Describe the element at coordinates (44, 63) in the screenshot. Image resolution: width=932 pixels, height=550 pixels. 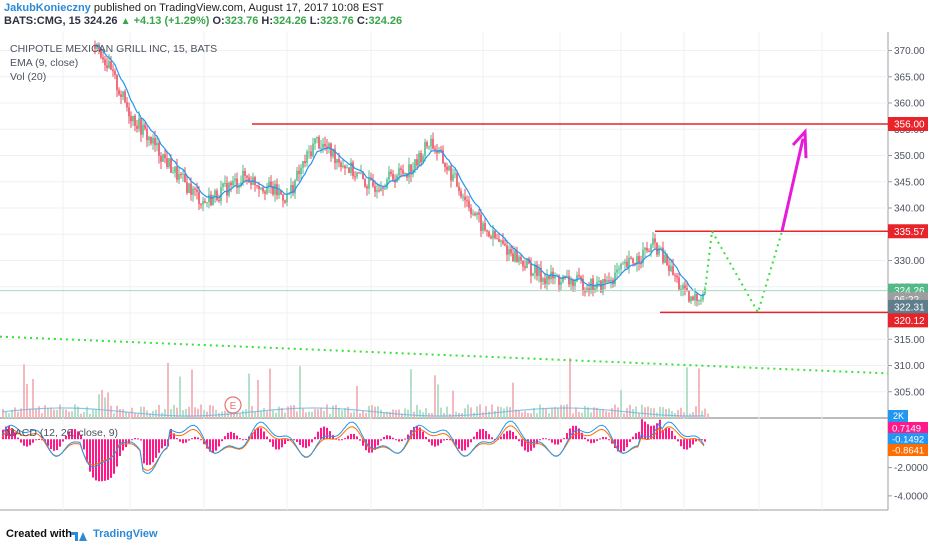
I see `ema-legend: EMA (9, close)` at that location.